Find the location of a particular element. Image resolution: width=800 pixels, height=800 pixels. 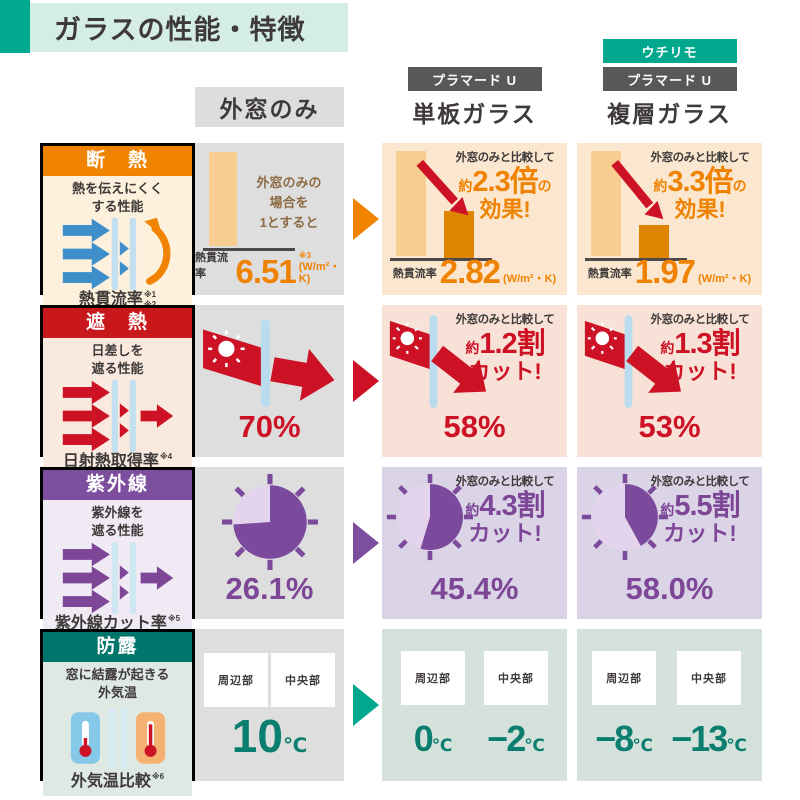

column-header-single: プラマード U 単板ガラス is located at coordinates (474, 84).